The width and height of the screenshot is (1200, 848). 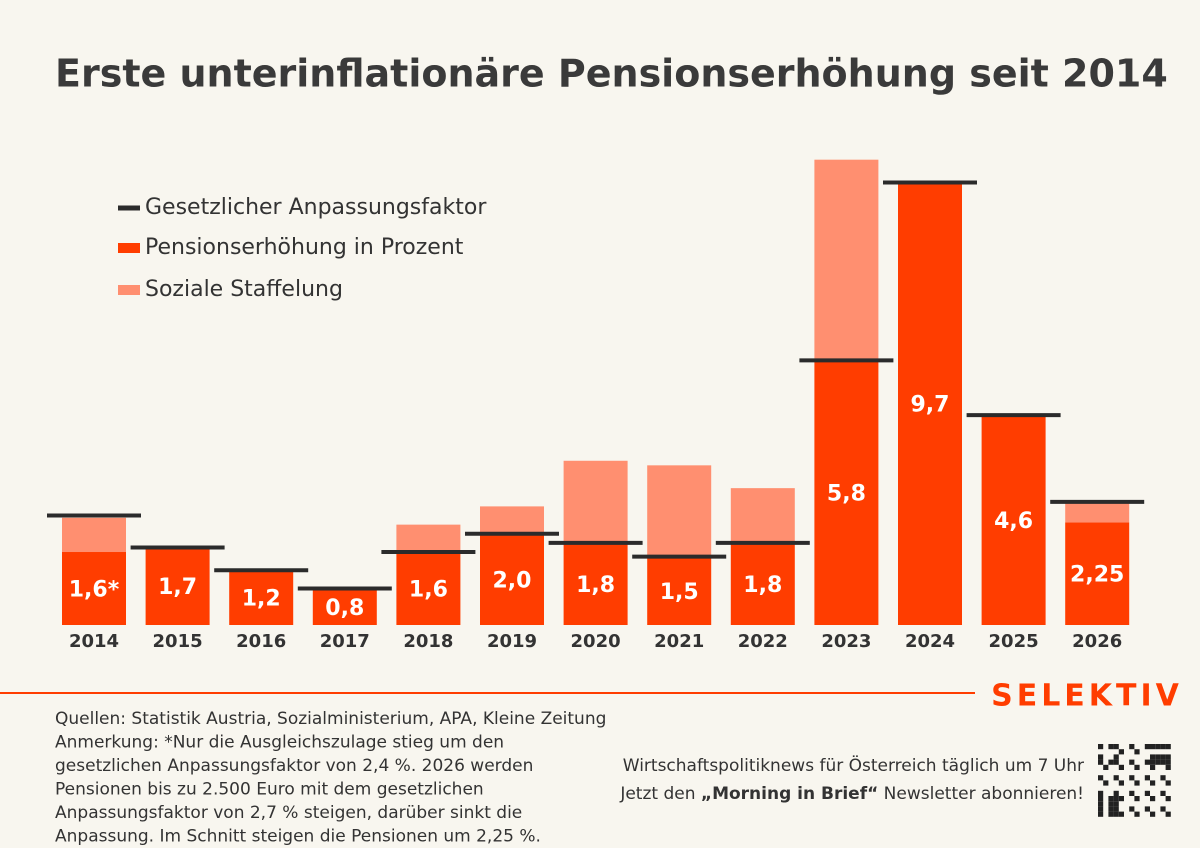 What do you see at coordinates (930, 641) in the screenshot?
I see `x-tick-label: 2024` at bounding box center [930, 641].